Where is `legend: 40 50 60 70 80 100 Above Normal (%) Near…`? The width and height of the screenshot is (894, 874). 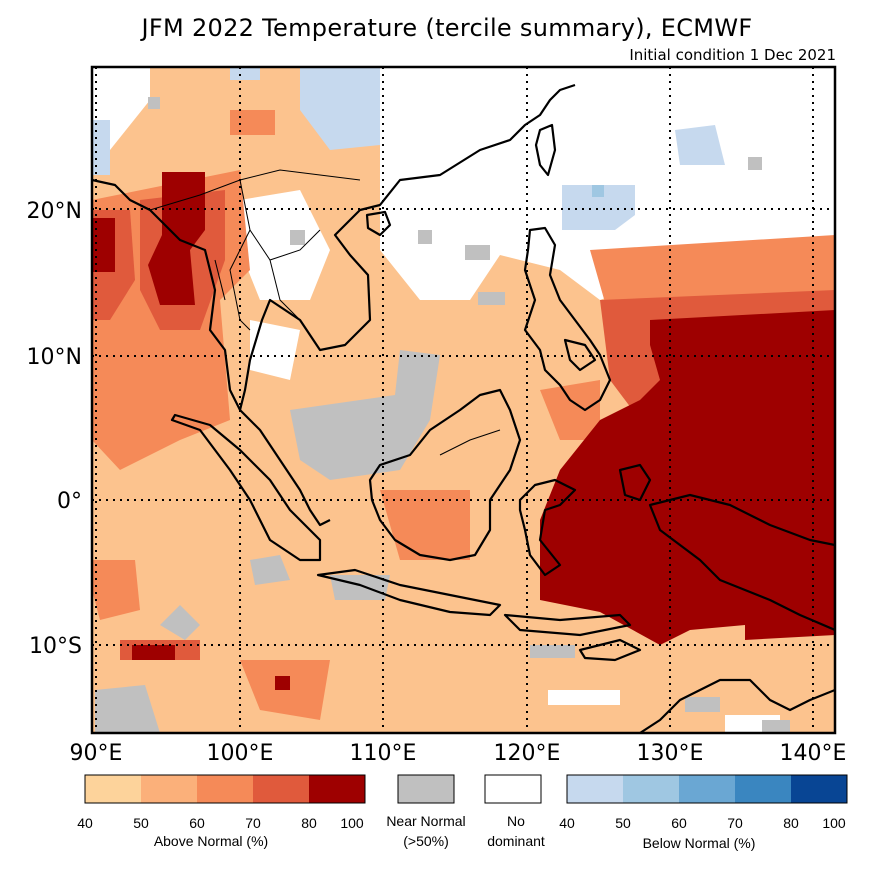
legend: 40 50 60 70 80 100 Above Normal (%) Near… is located at coordinates (462, 812).